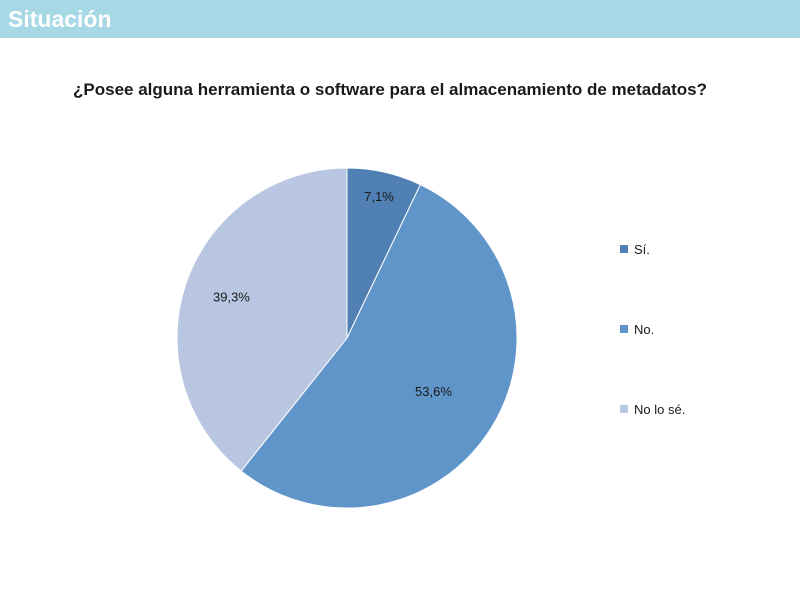  I want to click on legend-label-no: No., so click(644, 329).